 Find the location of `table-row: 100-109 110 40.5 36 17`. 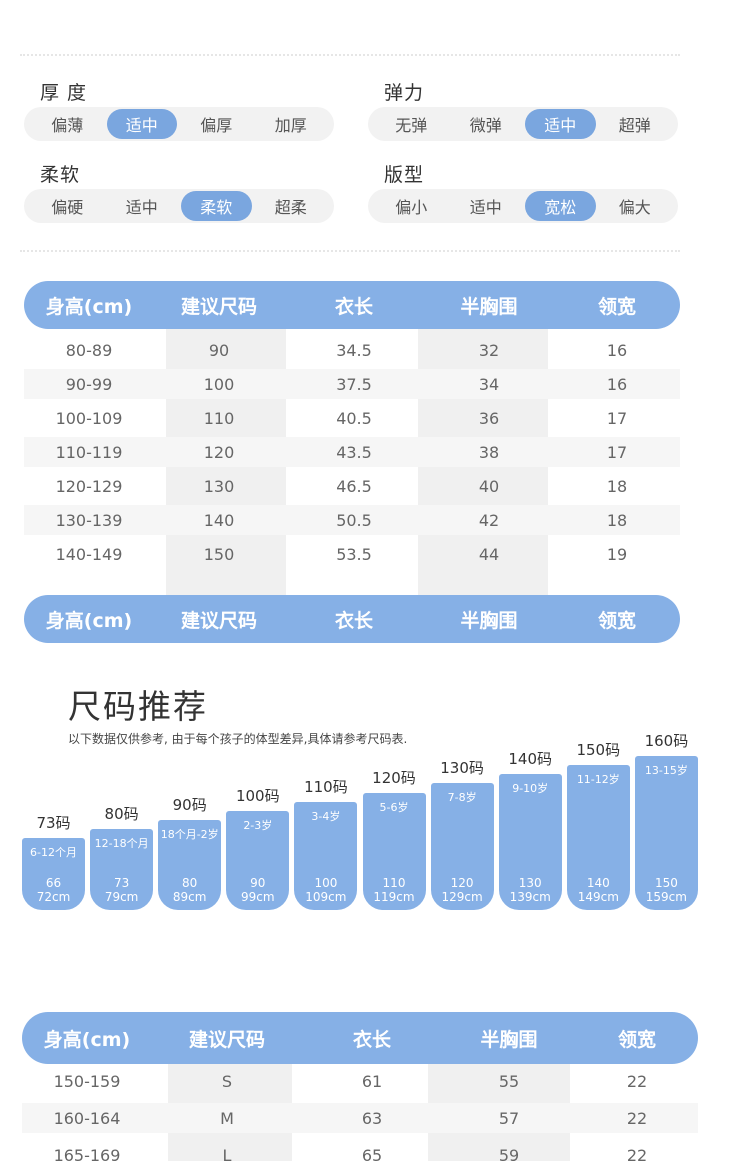

table-row: 100-109 110 40.5 36 17 is located at coordinates (352, 418).